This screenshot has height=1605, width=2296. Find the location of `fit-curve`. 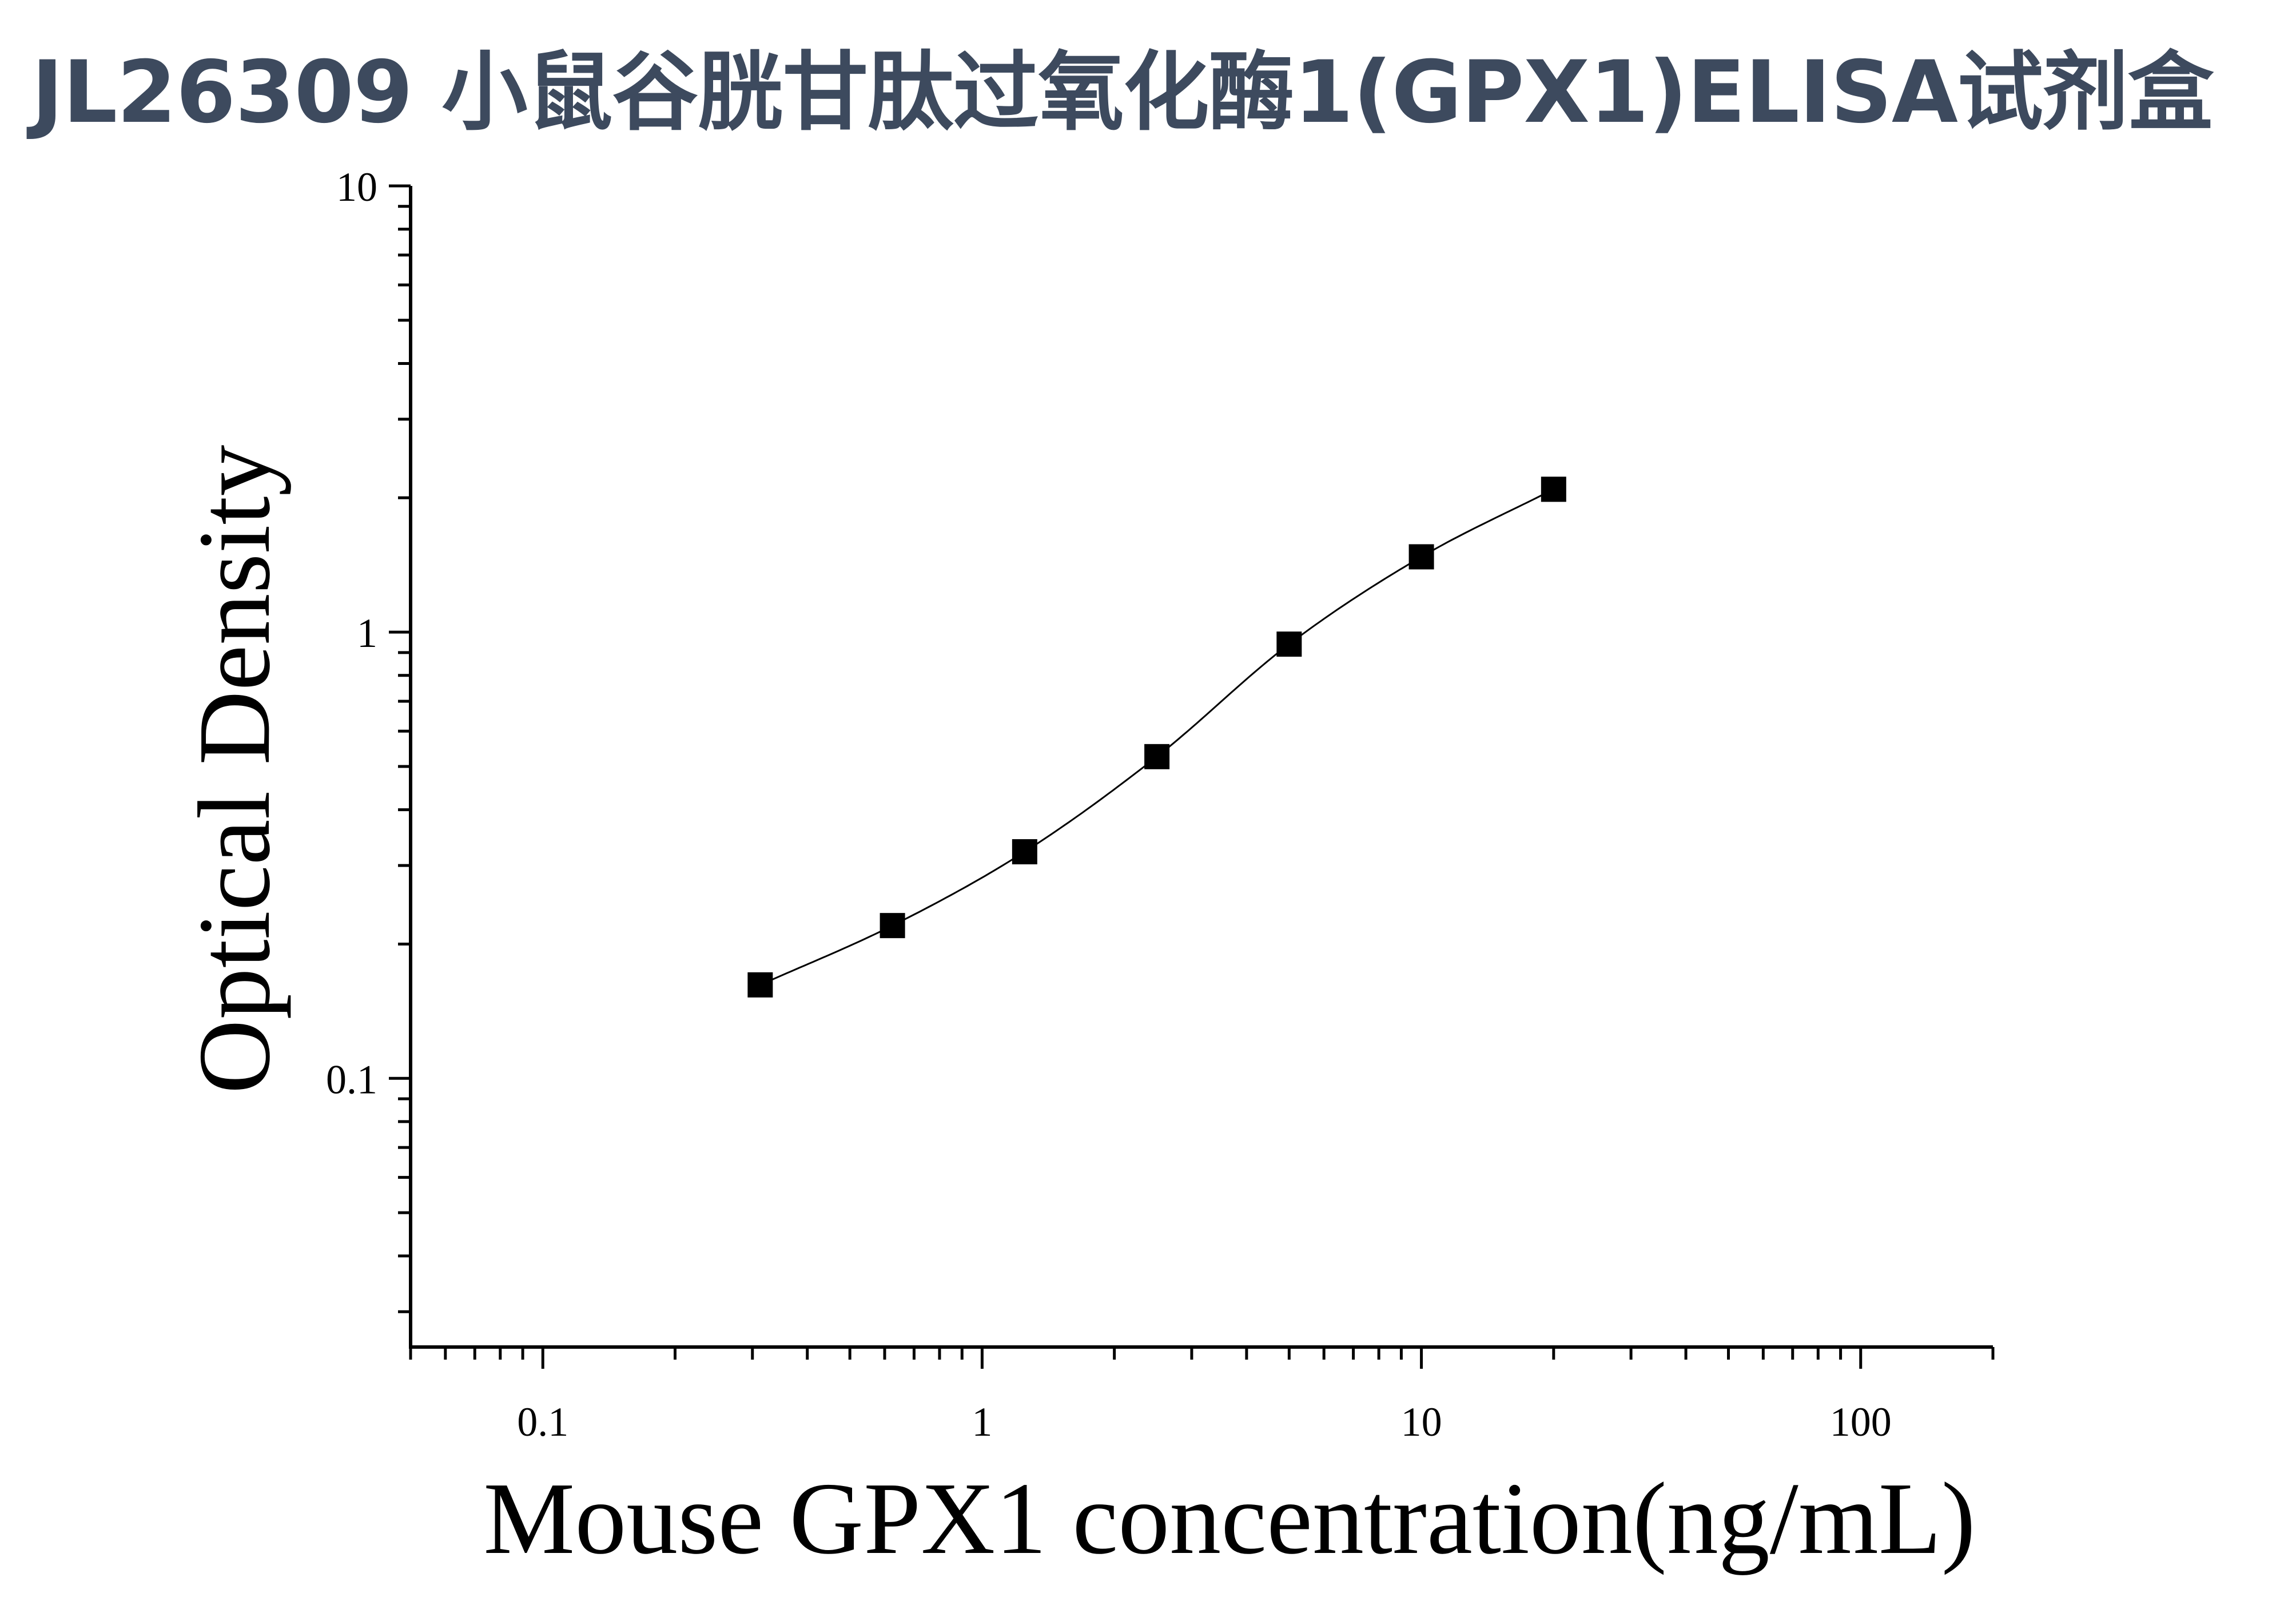

fit-curve is located at coordinates (1157, 737).